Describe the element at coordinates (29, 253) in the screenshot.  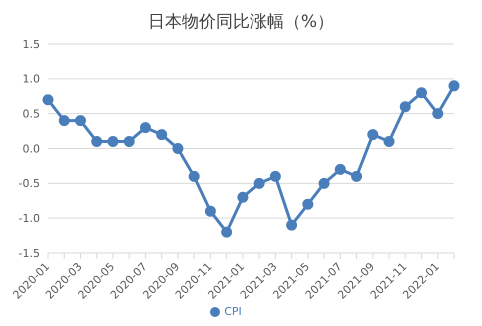
I see `y-tick-label: -1.5` at that location.